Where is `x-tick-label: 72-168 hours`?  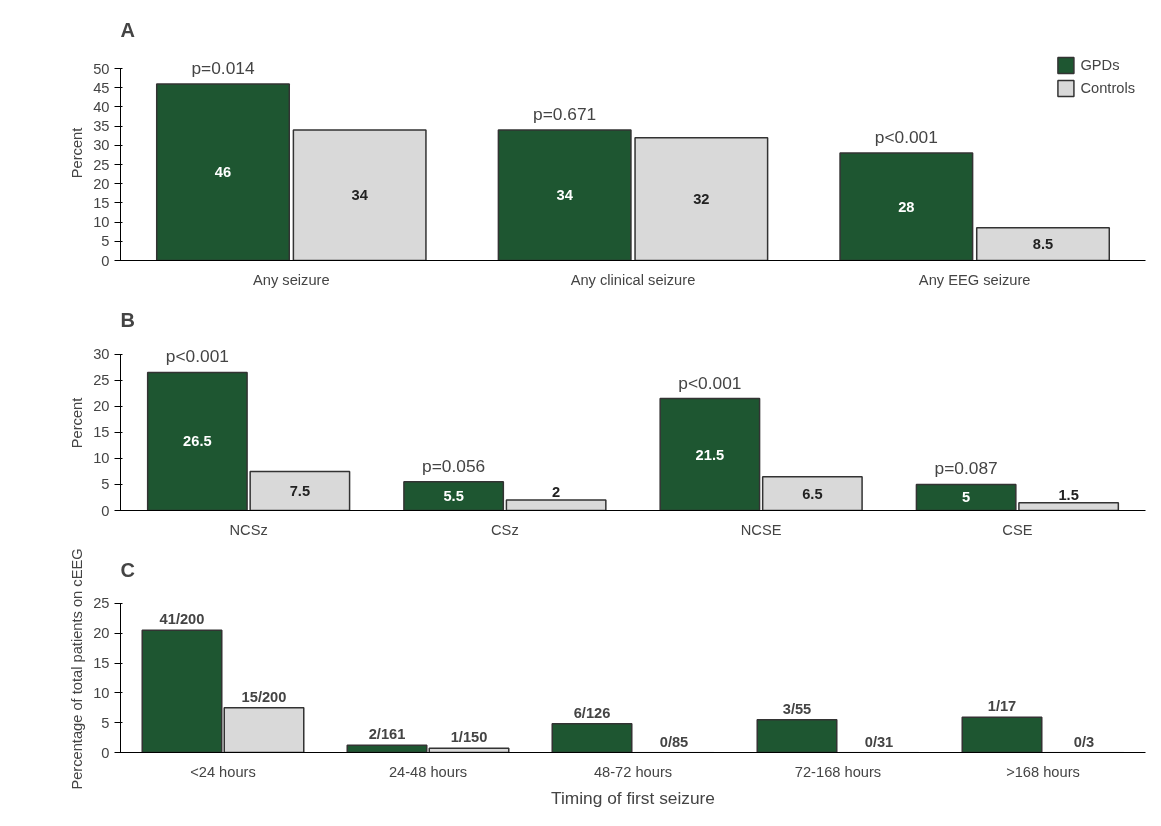 x-tick-label: 72-168 hours is located at coordinates (838, 771).